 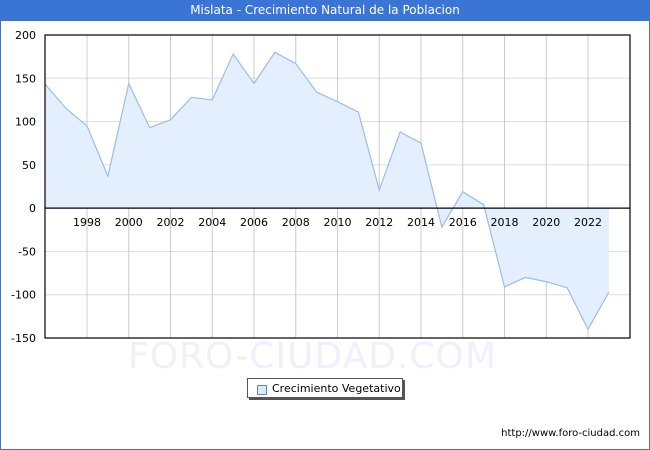 What do you see at coordinates (546, 222) in the screenshot?
I see `x-tick-label: 2020` at bounding box center [546, 222].